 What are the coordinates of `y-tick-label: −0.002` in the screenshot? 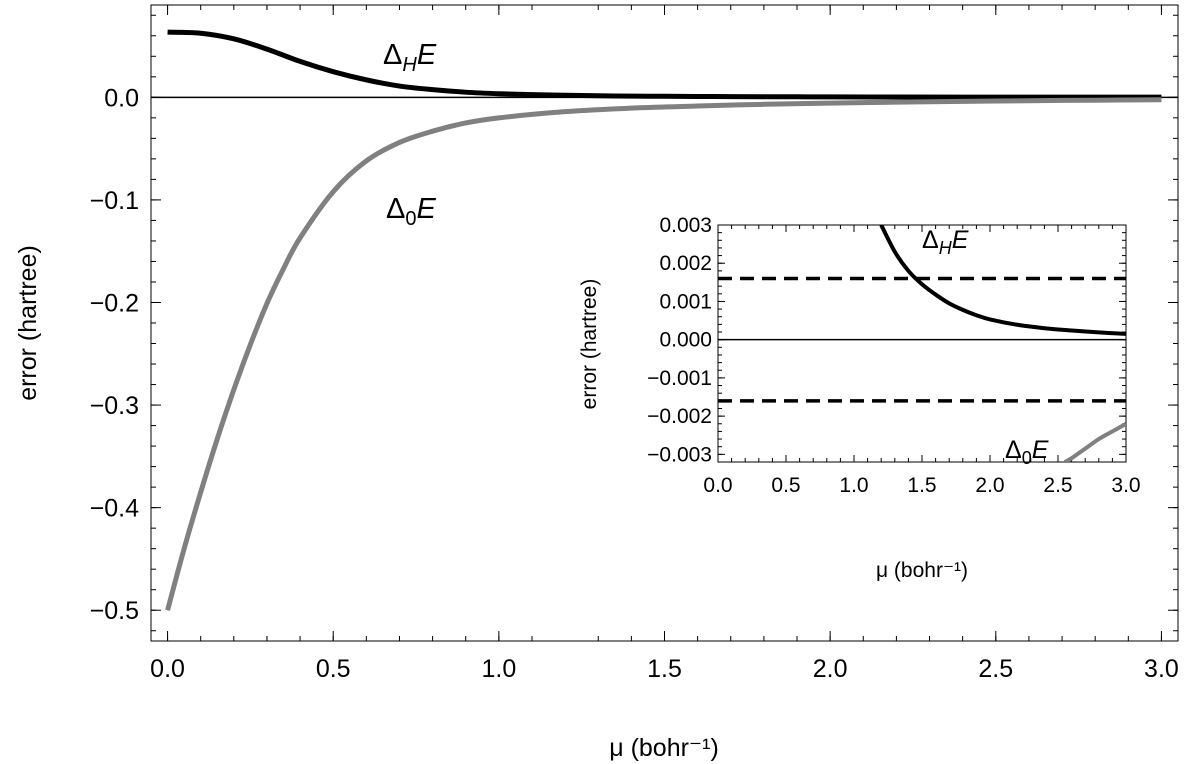 It's located at (679, 416).